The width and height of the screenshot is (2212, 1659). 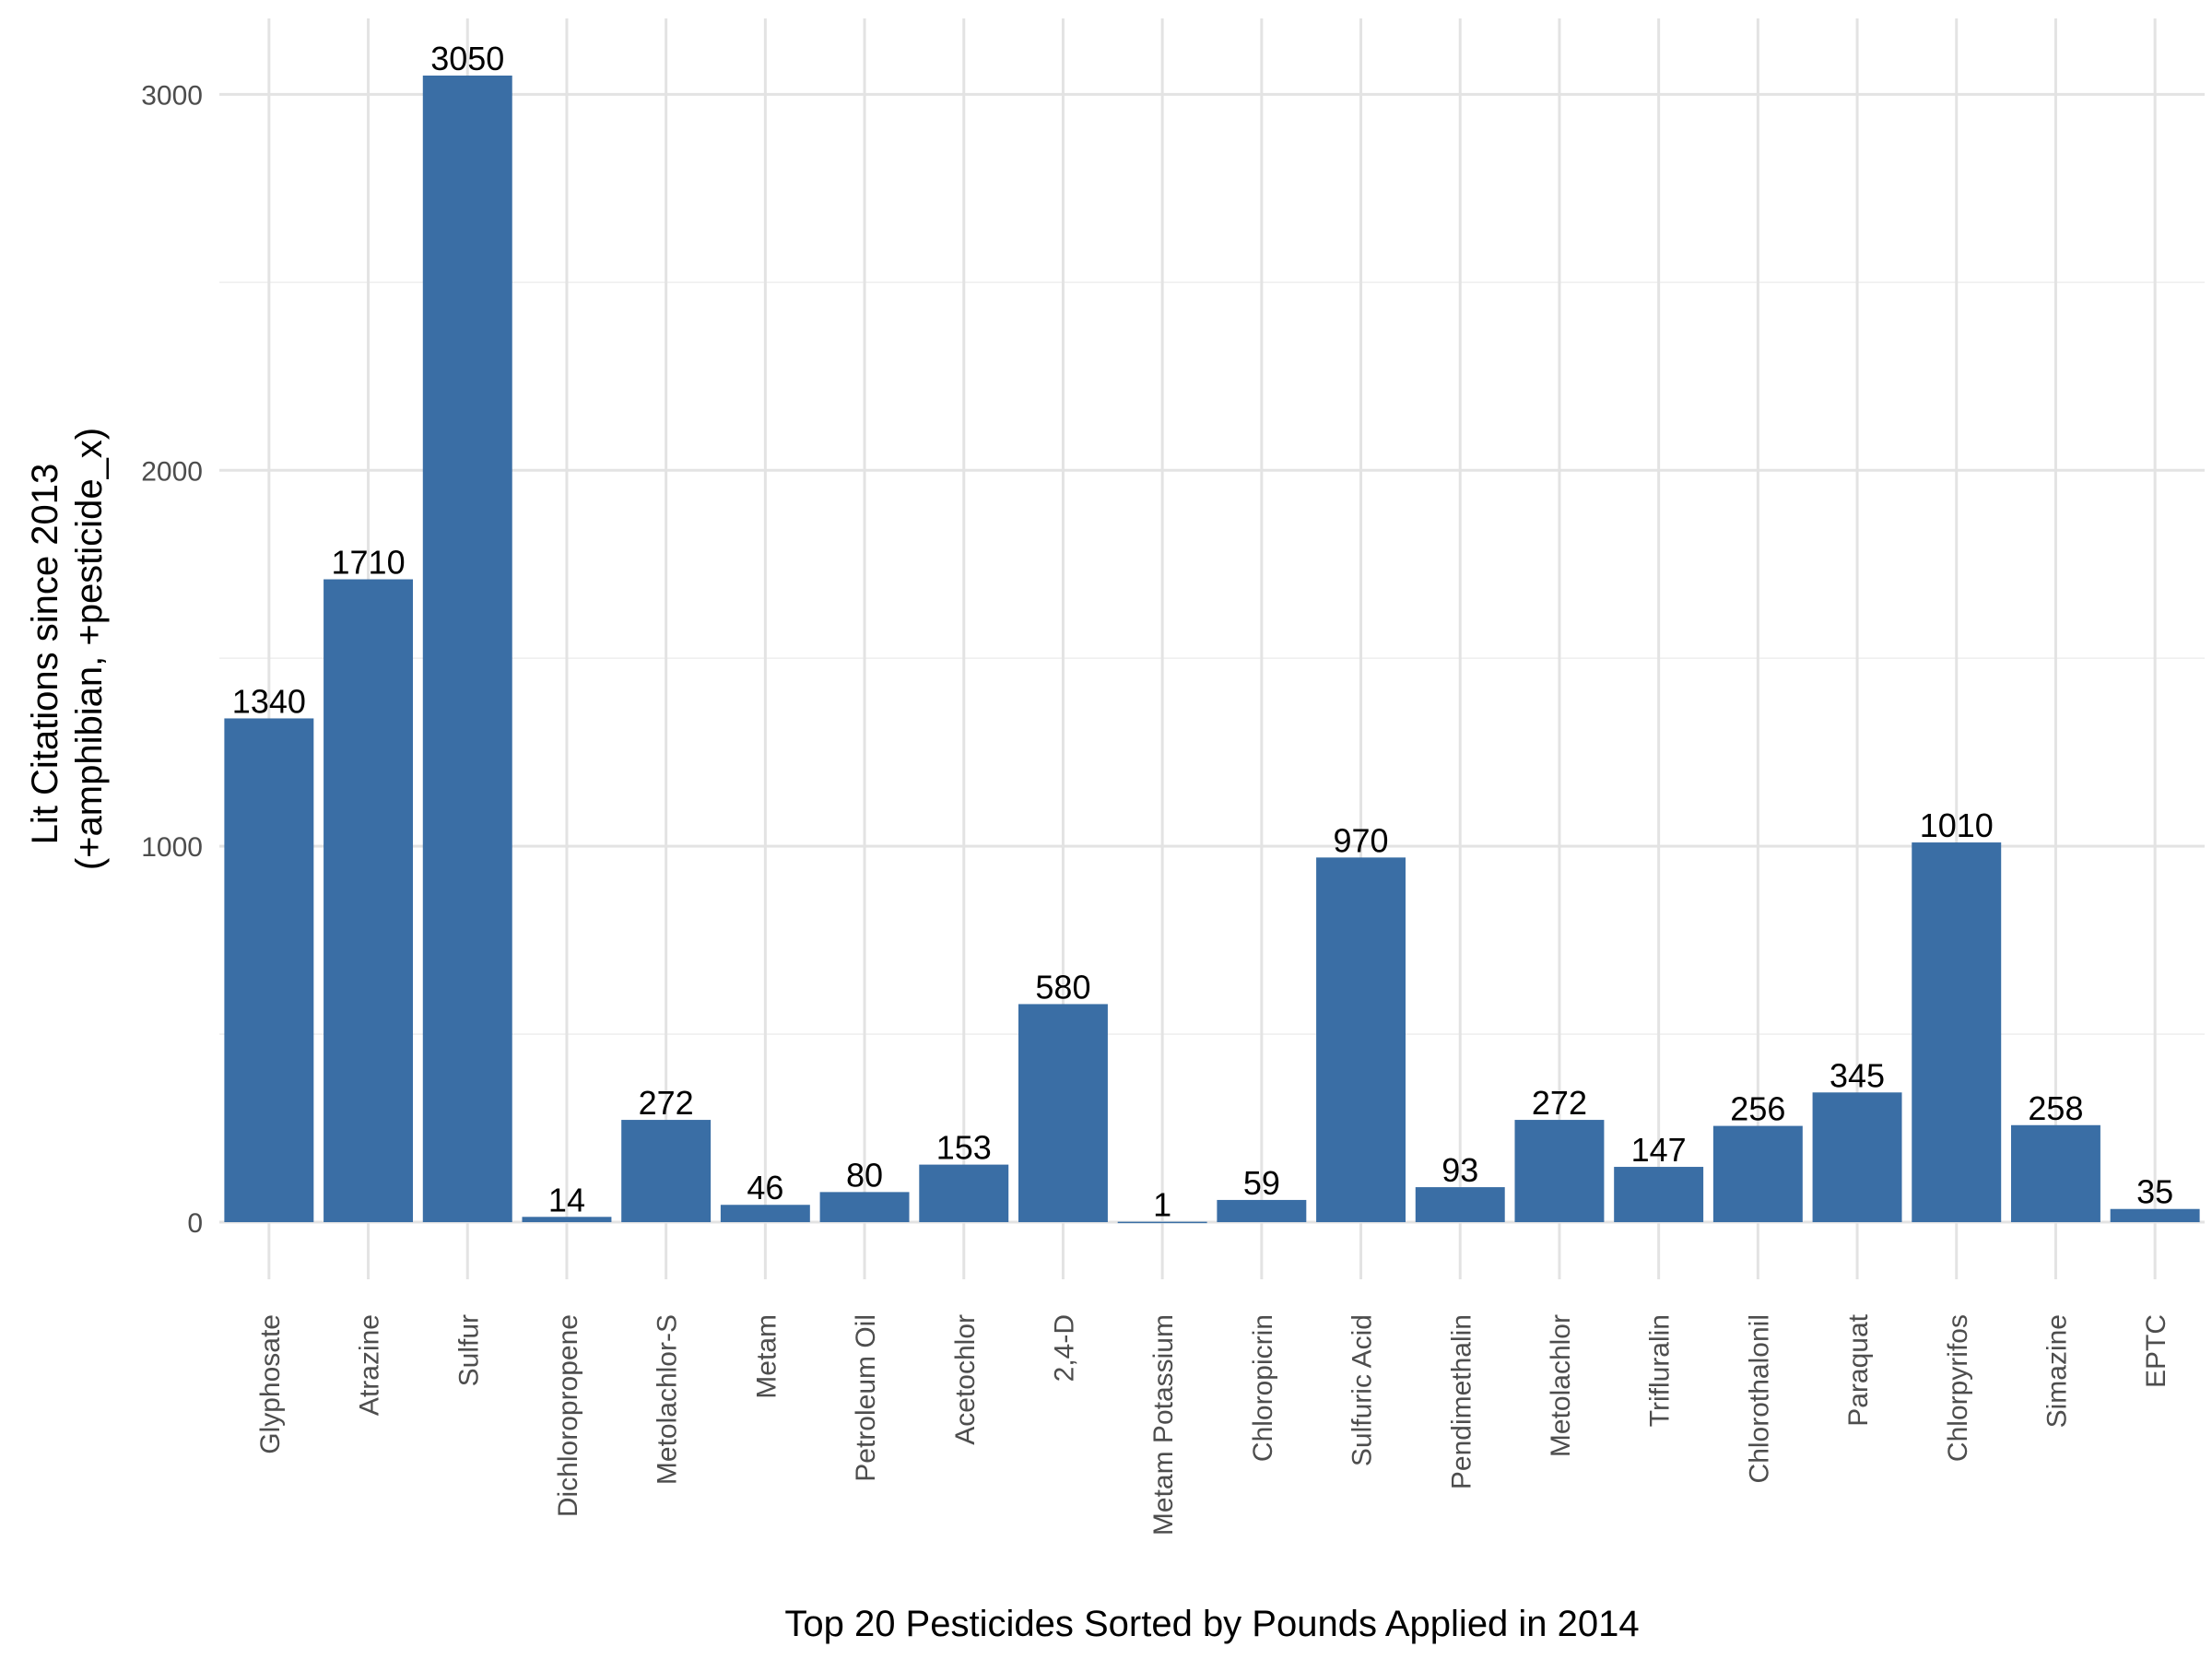 What do you see at coordinates (172, 95) in the screenshot?
I see `y-tick-label: 3000` at bounding box center [172, 95].